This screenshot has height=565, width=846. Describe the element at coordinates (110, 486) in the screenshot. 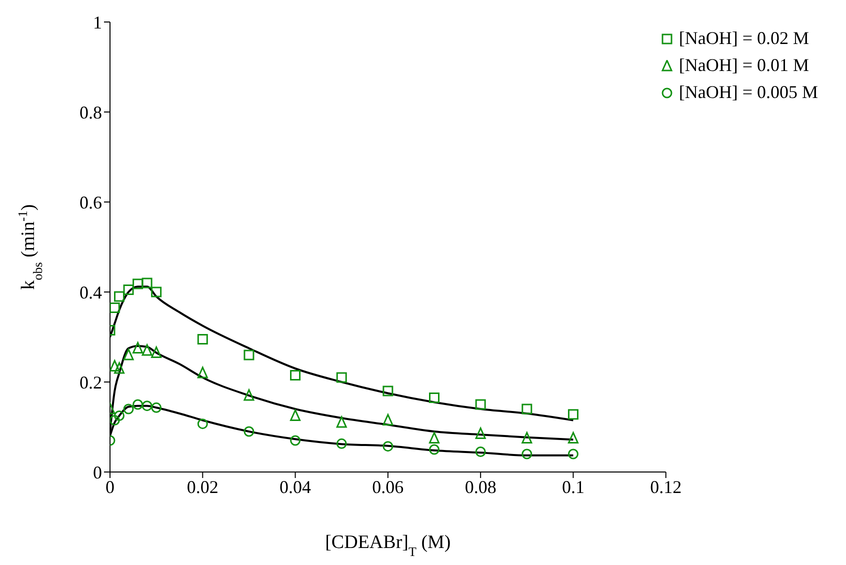

I see `x-tick-label: 0` at that location.